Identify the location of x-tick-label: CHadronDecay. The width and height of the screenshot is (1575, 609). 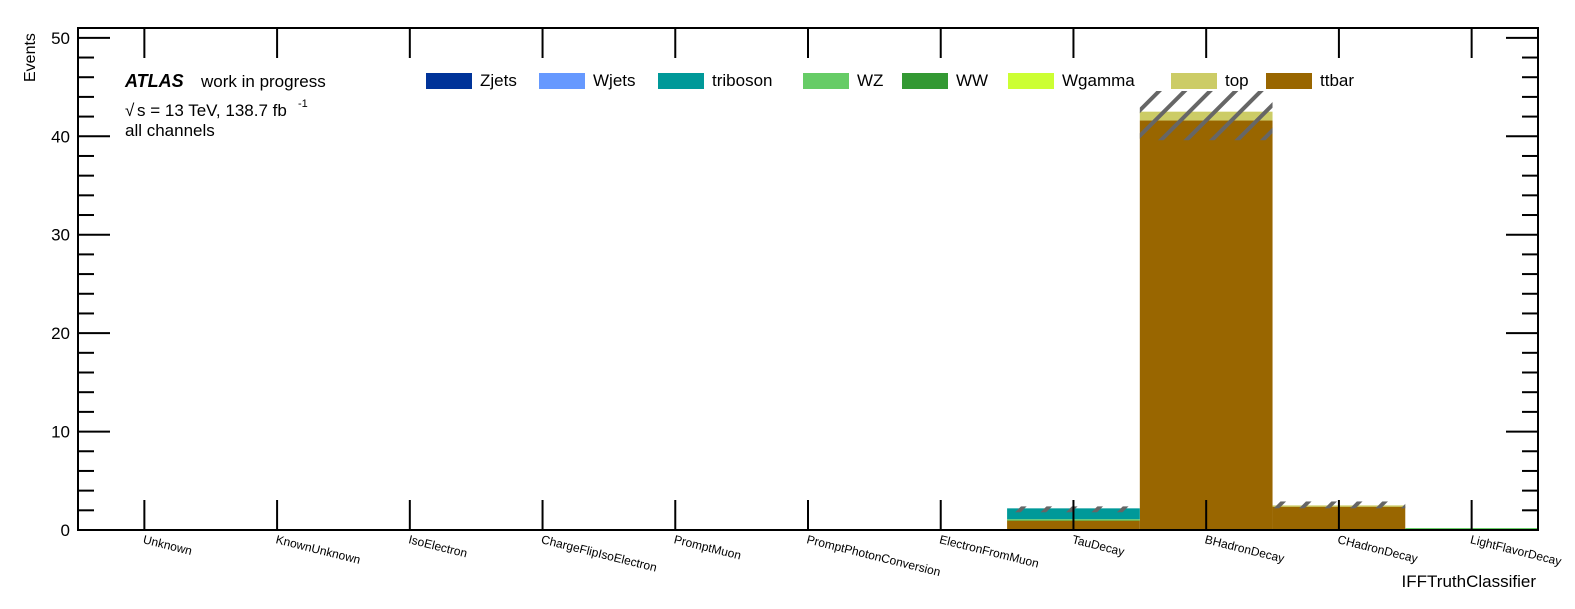
(1377, 548).